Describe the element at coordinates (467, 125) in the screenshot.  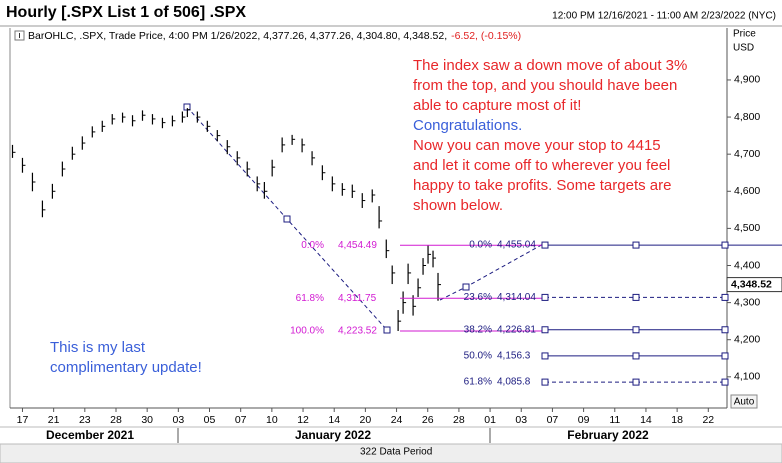
I see `note-text: Congratulations.` at that location.